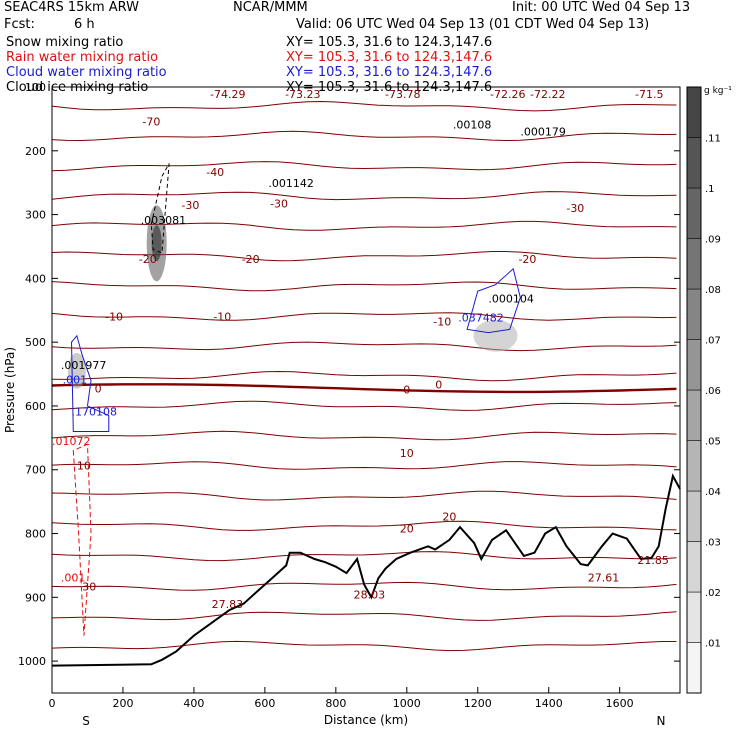 The height and width of the screenshot is (740, 740). Describe the element at coordinates (510, 299) in the screenshot. I see `value-annotation: .000104` at that location.